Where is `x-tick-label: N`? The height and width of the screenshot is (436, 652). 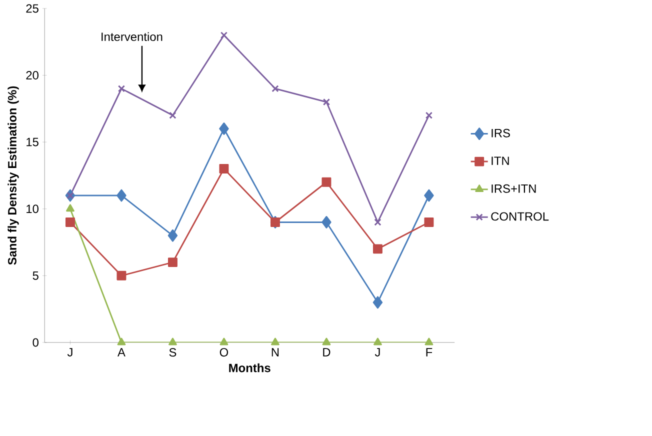 x-tick-label: N is located at coordinates (275, 352).